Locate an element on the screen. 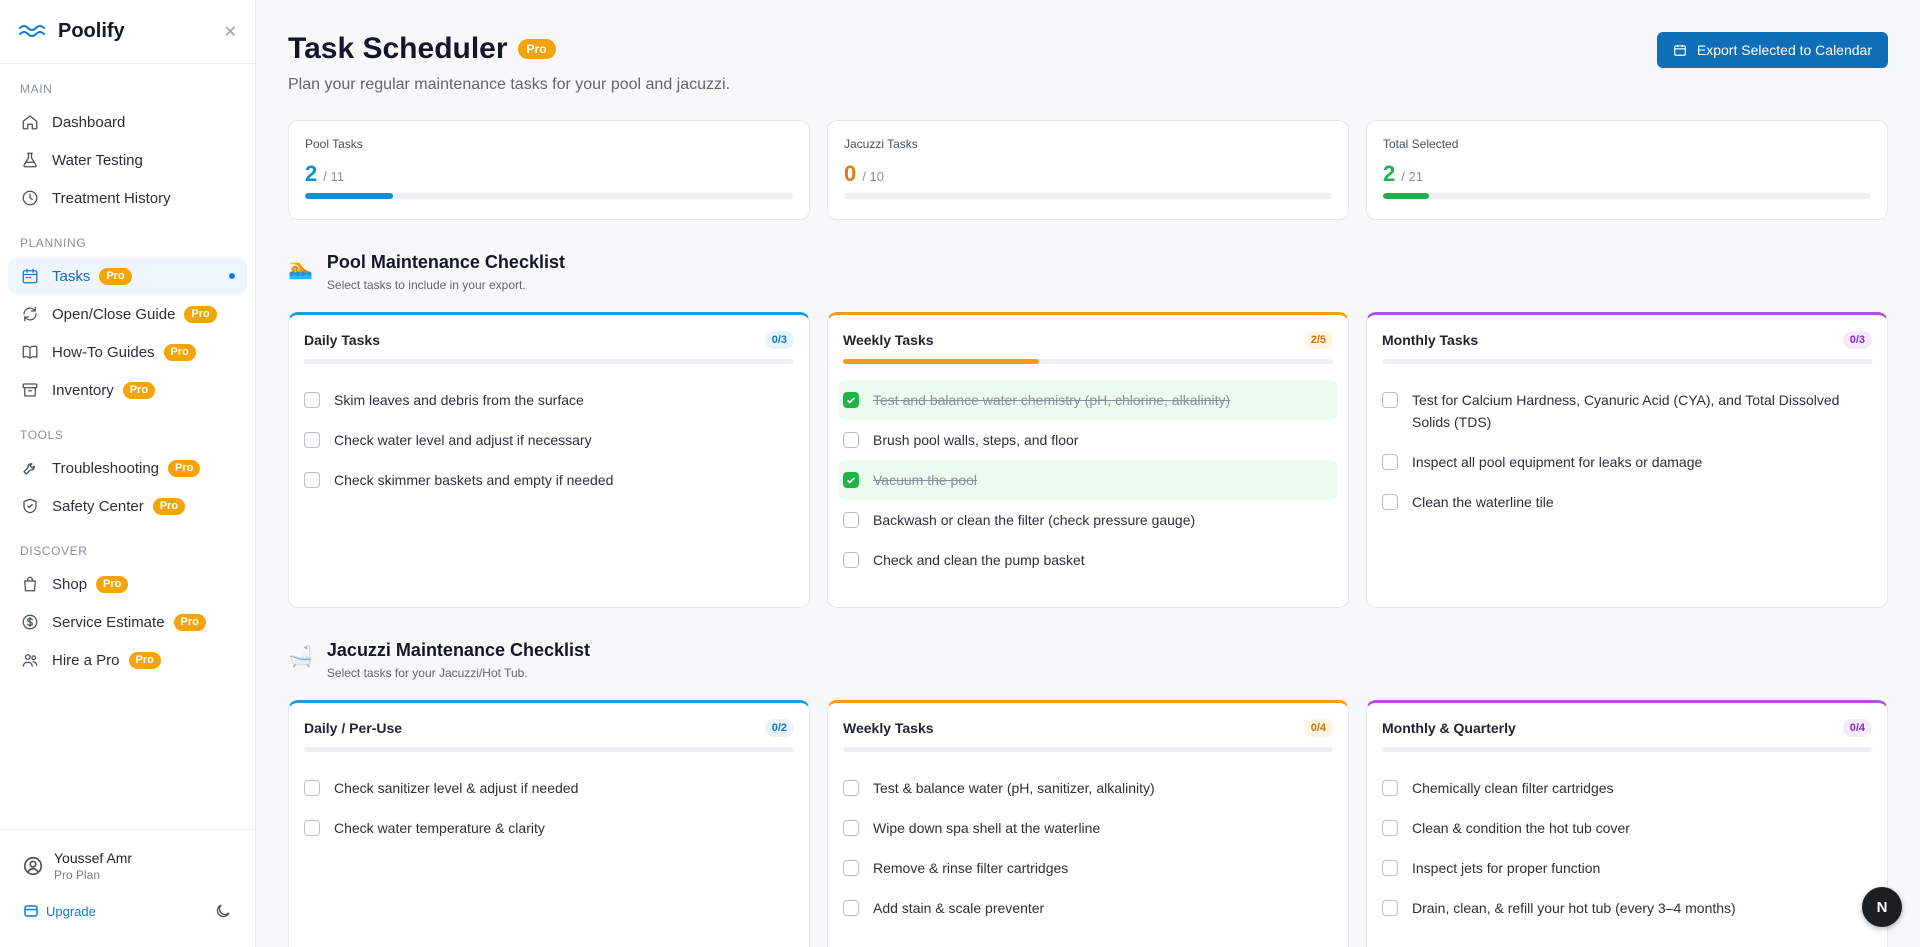 The image size is (1920, 947). wrench-icon is located at coordinates (30, 468).